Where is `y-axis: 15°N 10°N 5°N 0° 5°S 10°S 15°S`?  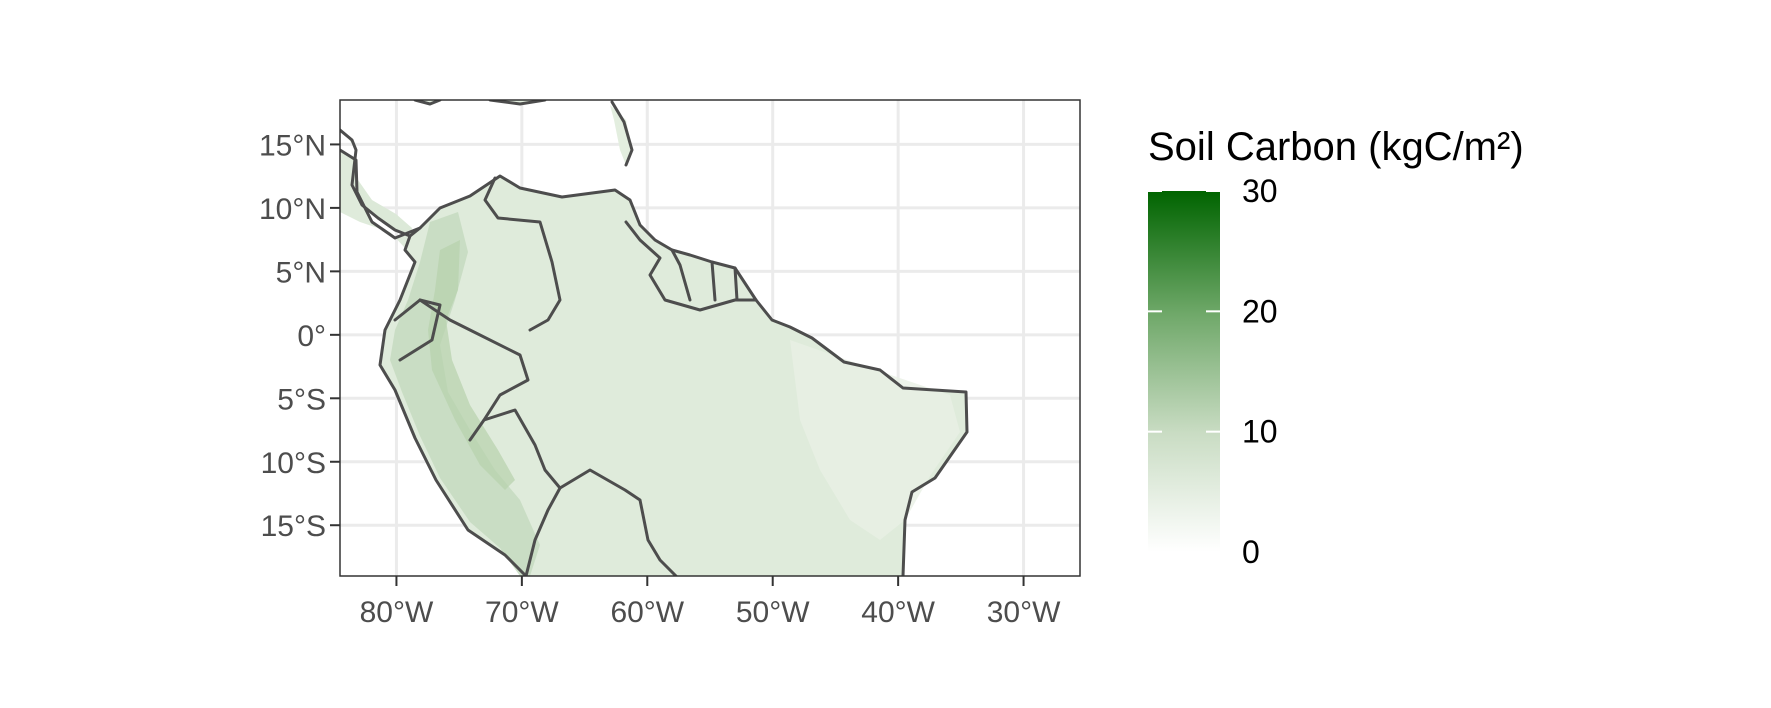
y-axis: 15°N 10°N 5°N 0° 5°S 10°S 15°S is located at coordinates (299, 336).